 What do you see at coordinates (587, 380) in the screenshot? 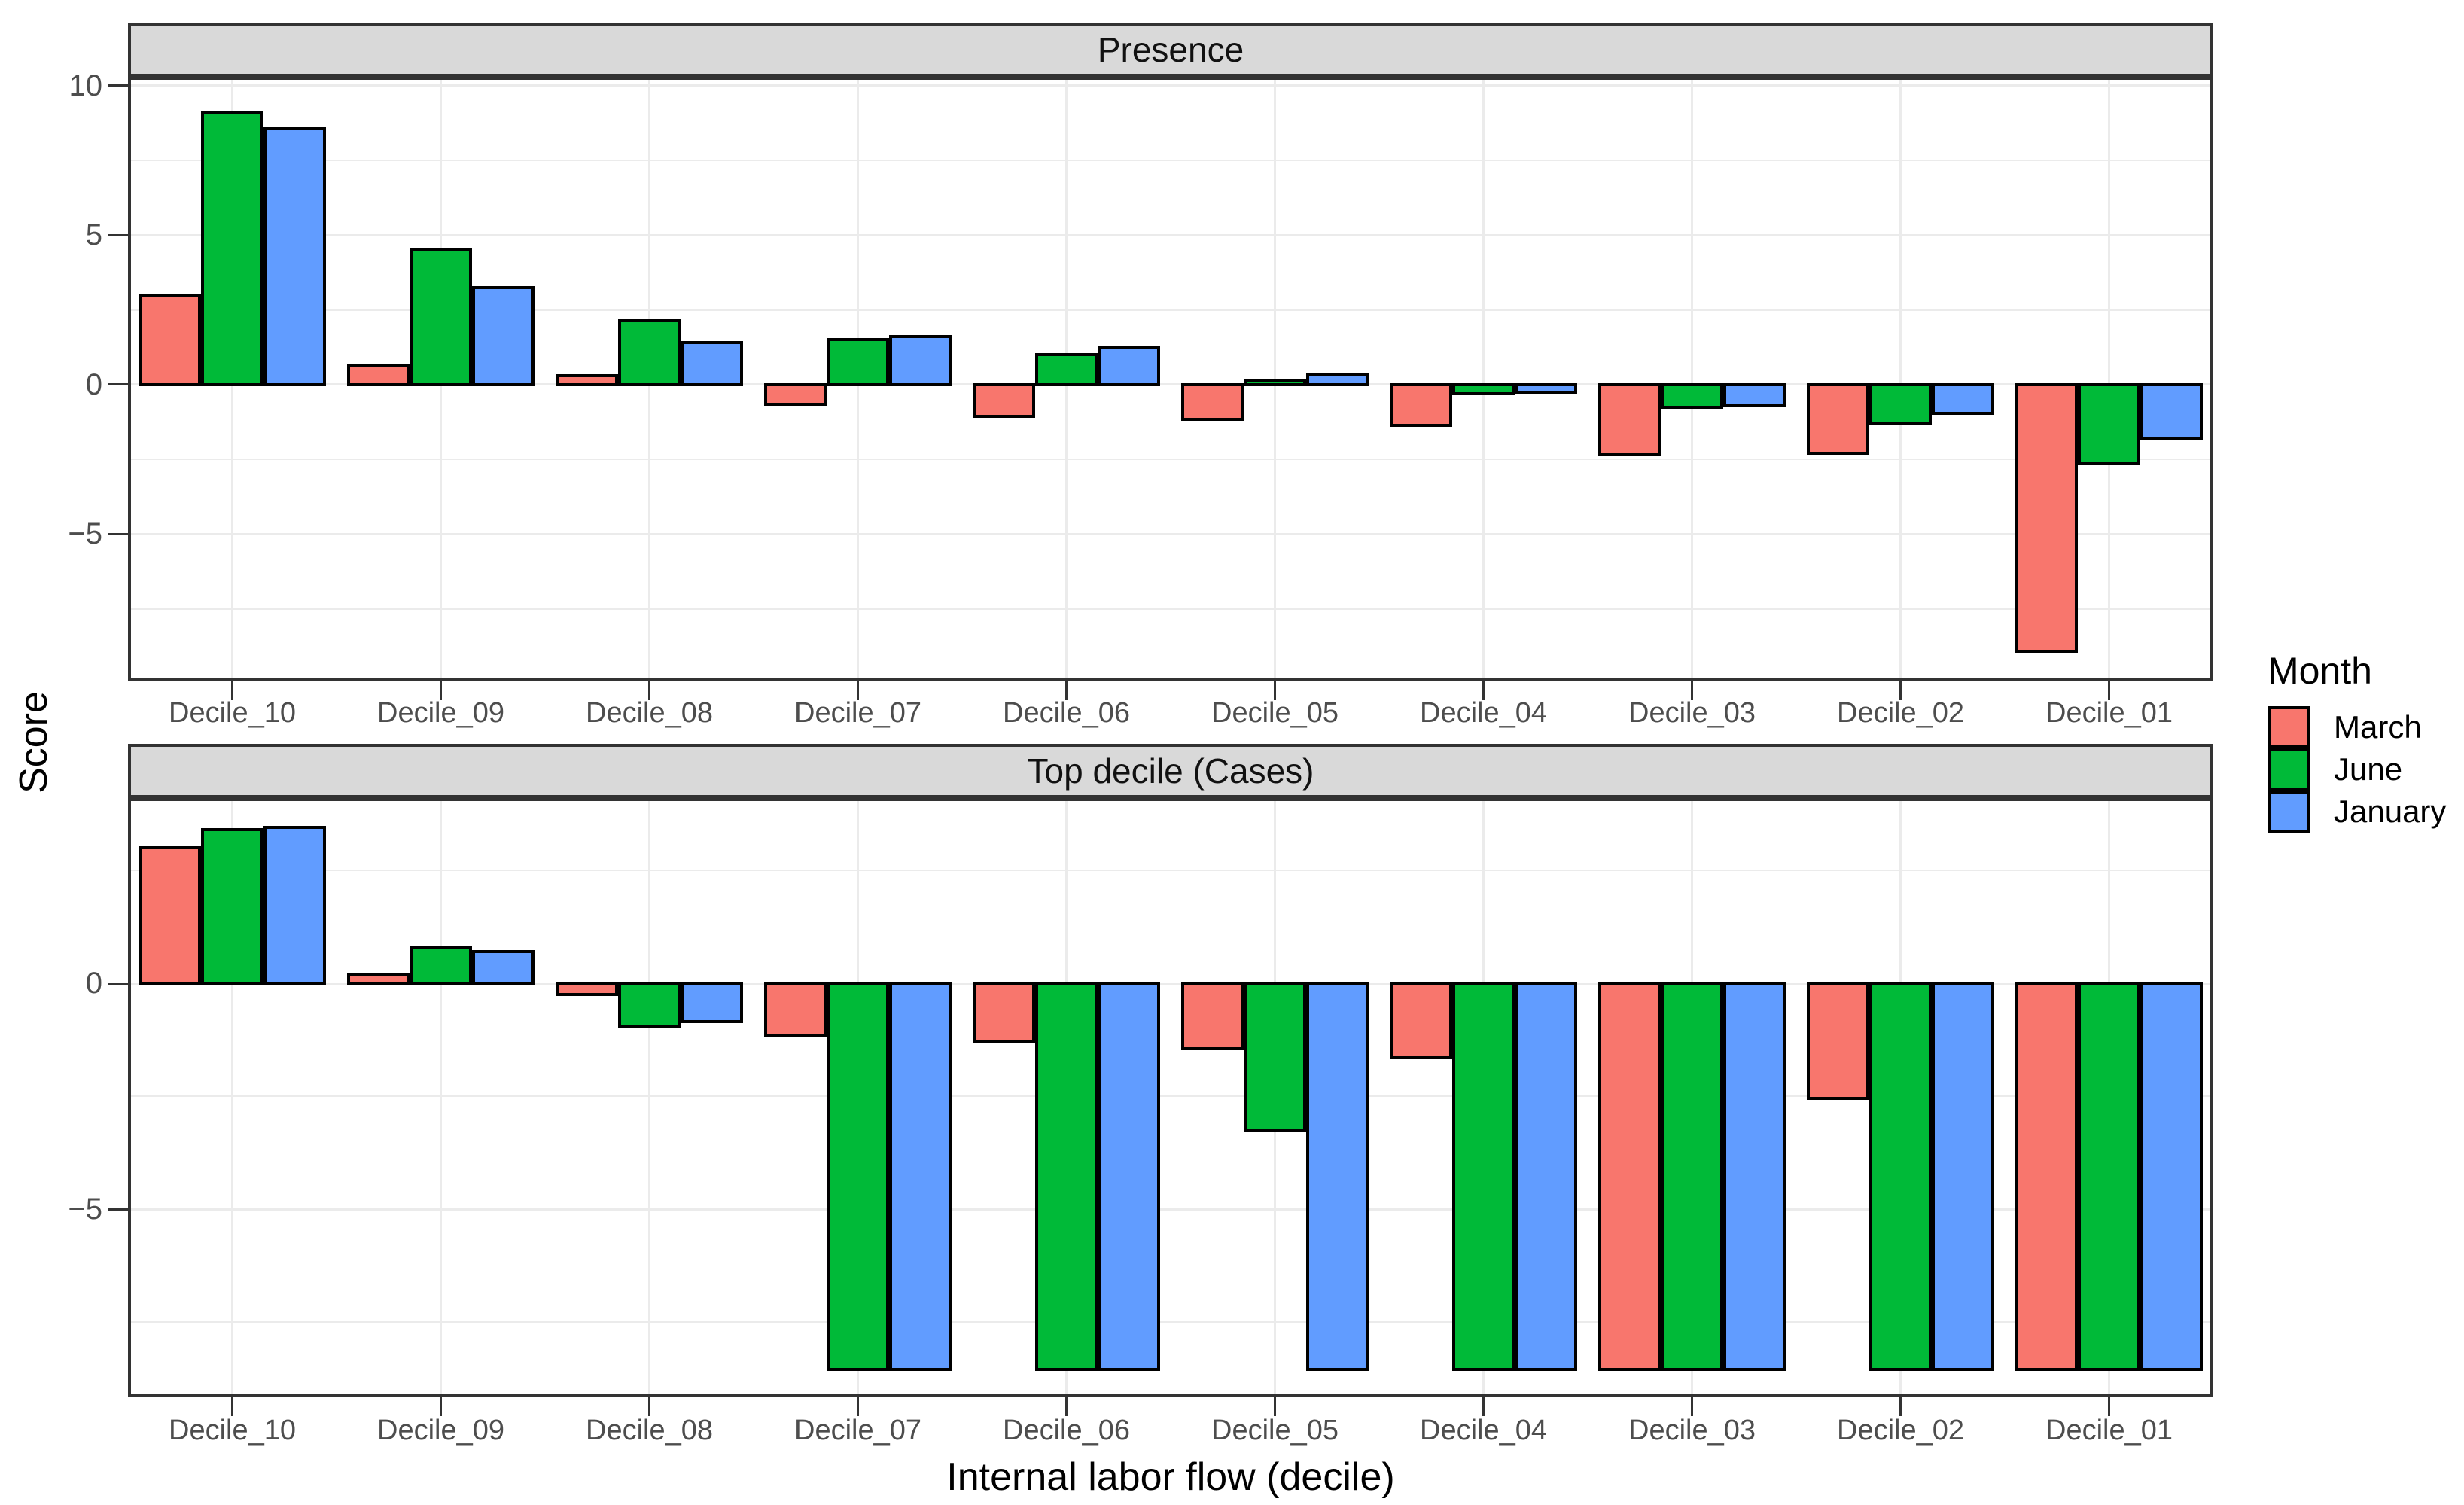
I see `bar-presence-decile-08-march` at bounding box center [587, 380].